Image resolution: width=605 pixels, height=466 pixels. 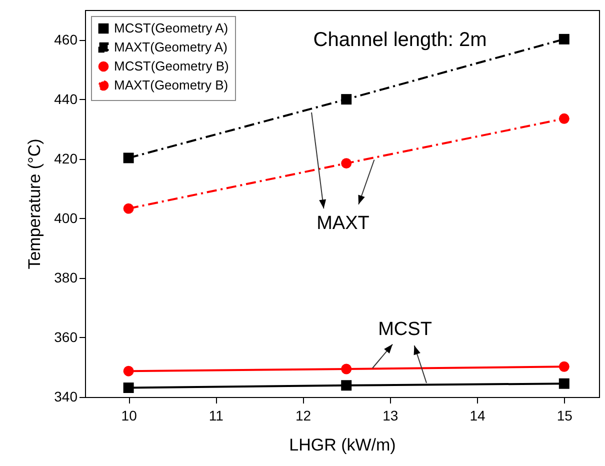 What do you see at coordinates (564, 416) in the screenshot?
I see `x-tick-label: 15` at bounding box center [564, 416].